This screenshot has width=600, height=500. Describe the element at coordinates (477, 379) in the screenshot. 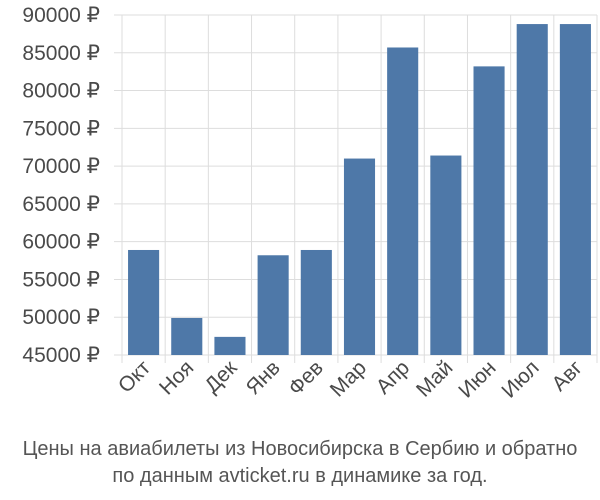

I see `x-tick-label: Июн` at that location.